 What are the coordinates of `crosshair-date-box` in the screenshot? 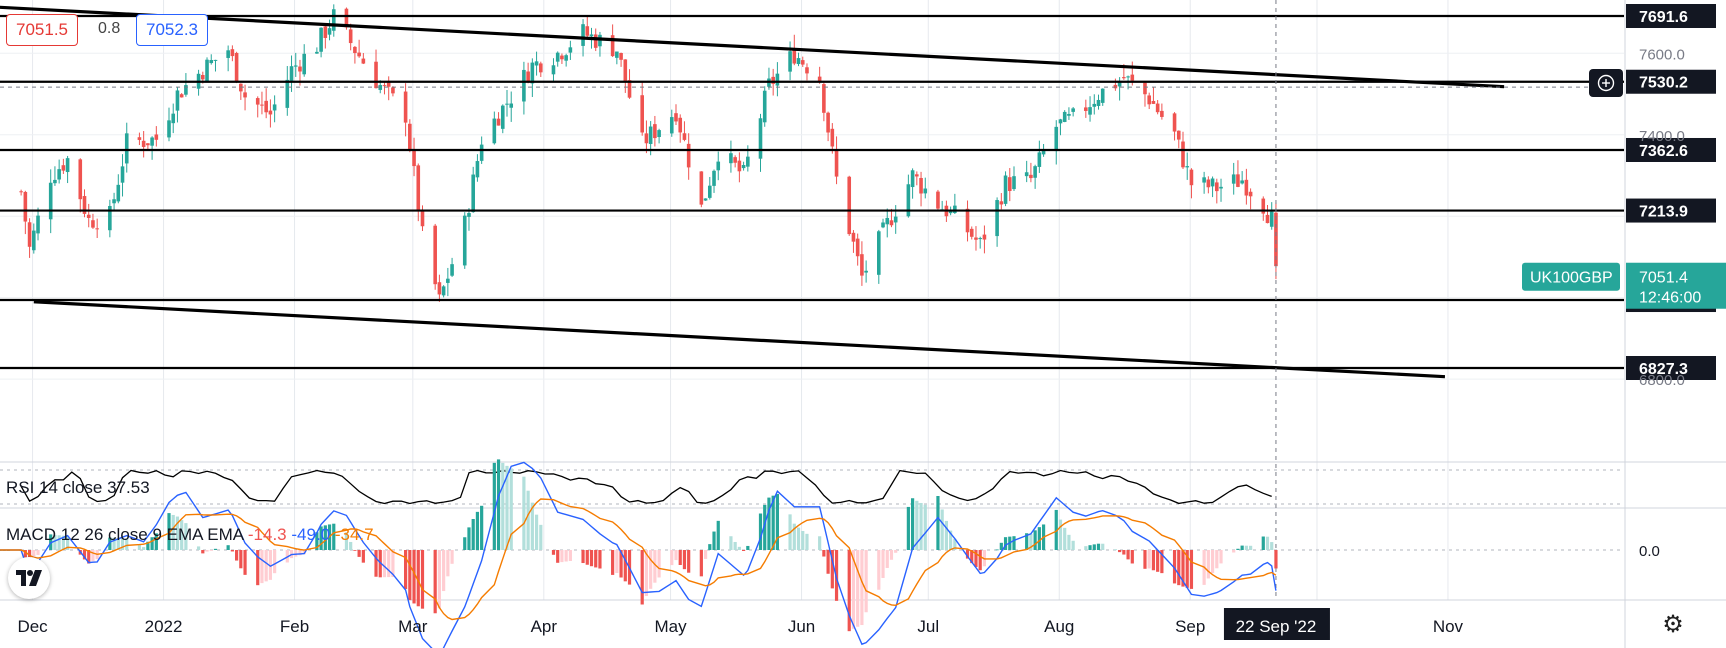 It's located at (1276, 624).